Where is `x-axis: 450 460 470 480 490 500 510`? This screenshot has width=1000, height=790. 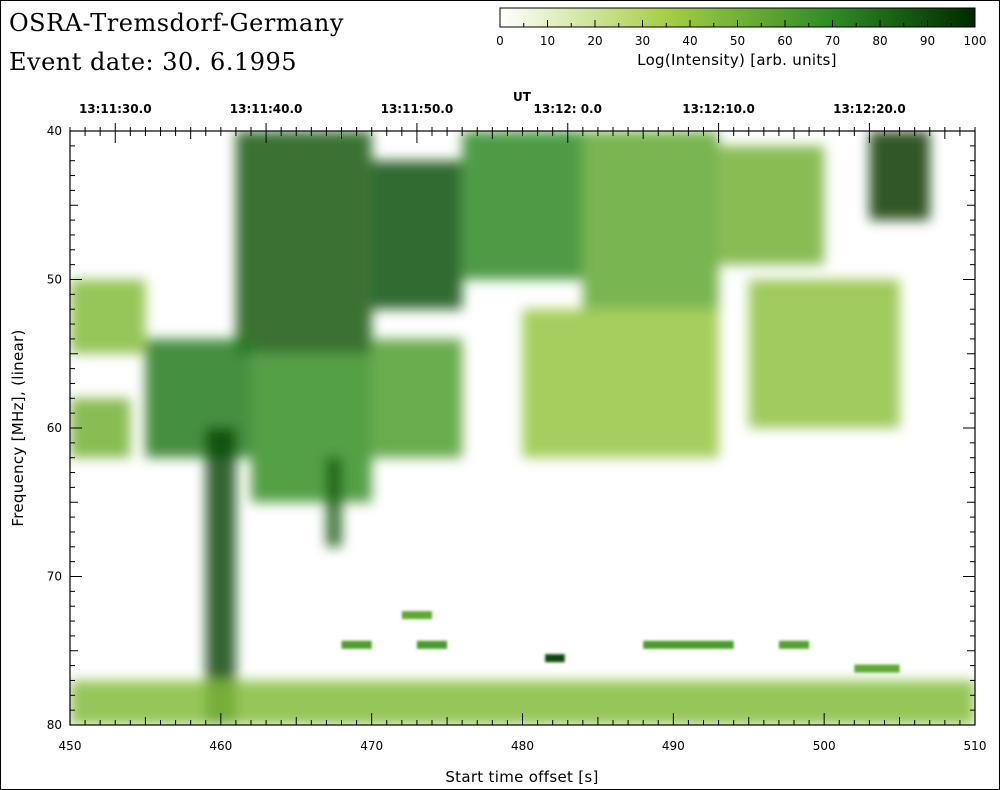
x-axis: 450 460 470 480 490 500 510 is located at coordinates (523, 733).